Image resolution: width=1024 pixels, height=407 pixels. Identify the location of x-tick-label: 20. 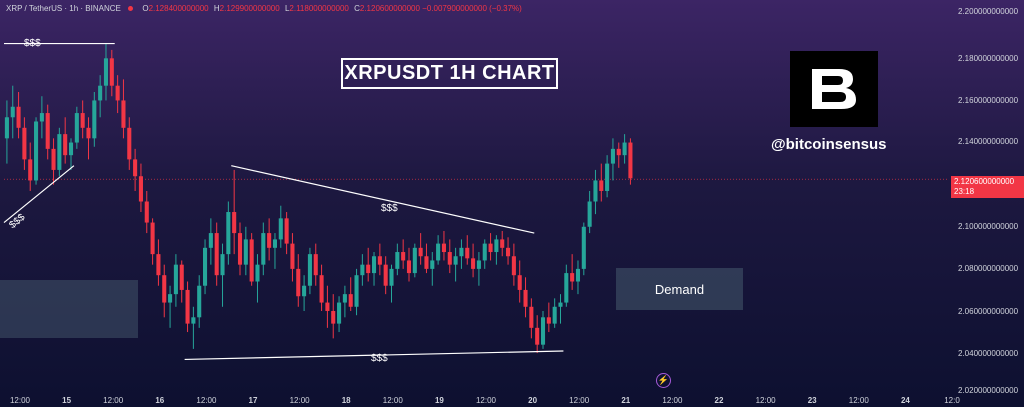
(533, 400).